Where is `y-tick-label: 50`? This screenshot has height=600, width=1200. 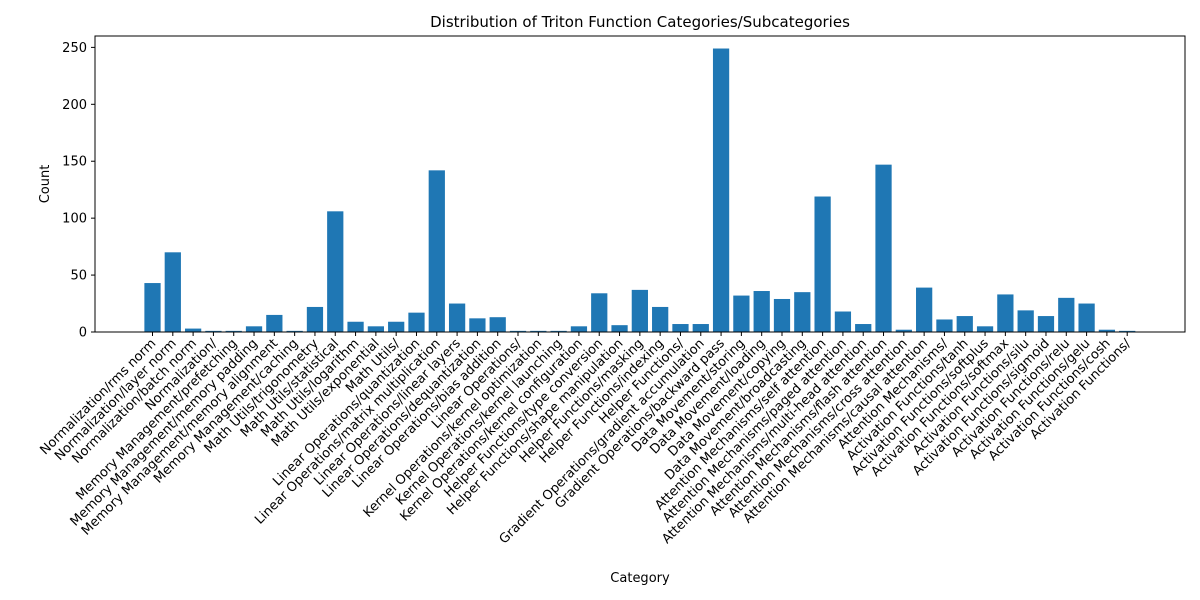 y-tick-label: 50 is located at coordinates (78, 276).